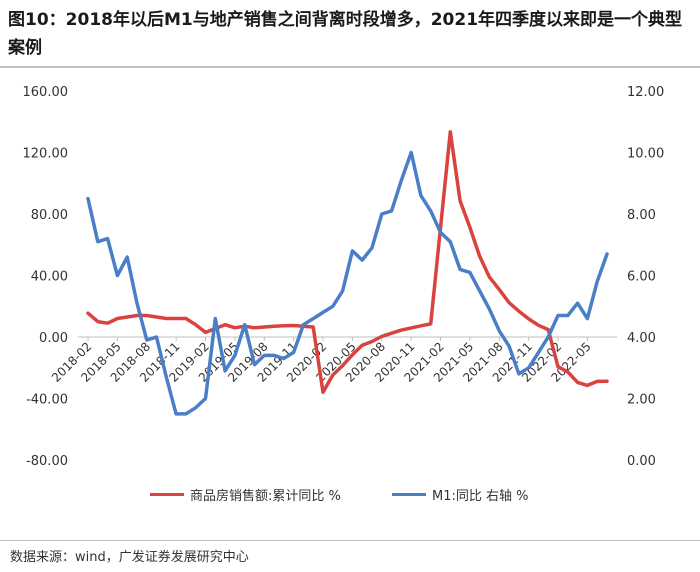  Describe the element at coordinates (641, 215) in the screenshot. I see `right-axis-tick-label: 8.00` at that location.